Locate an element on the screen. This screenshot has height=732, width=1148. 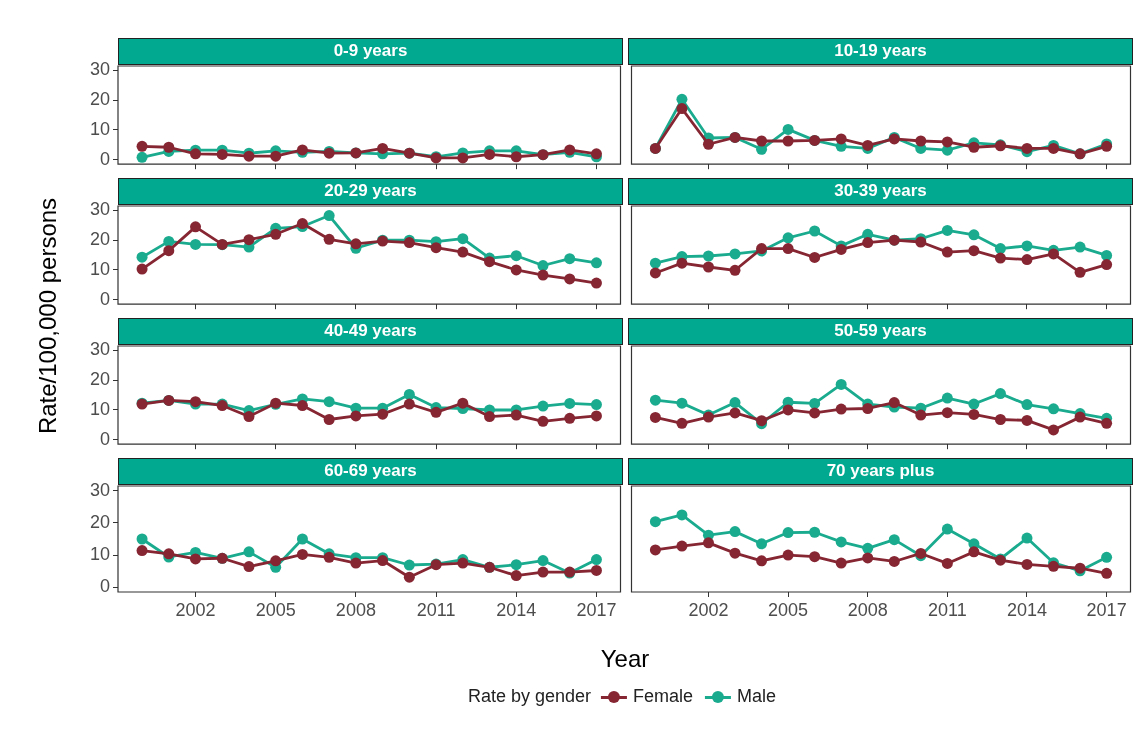
chart-title: 40-49 years is located at coordinates (370, 331).